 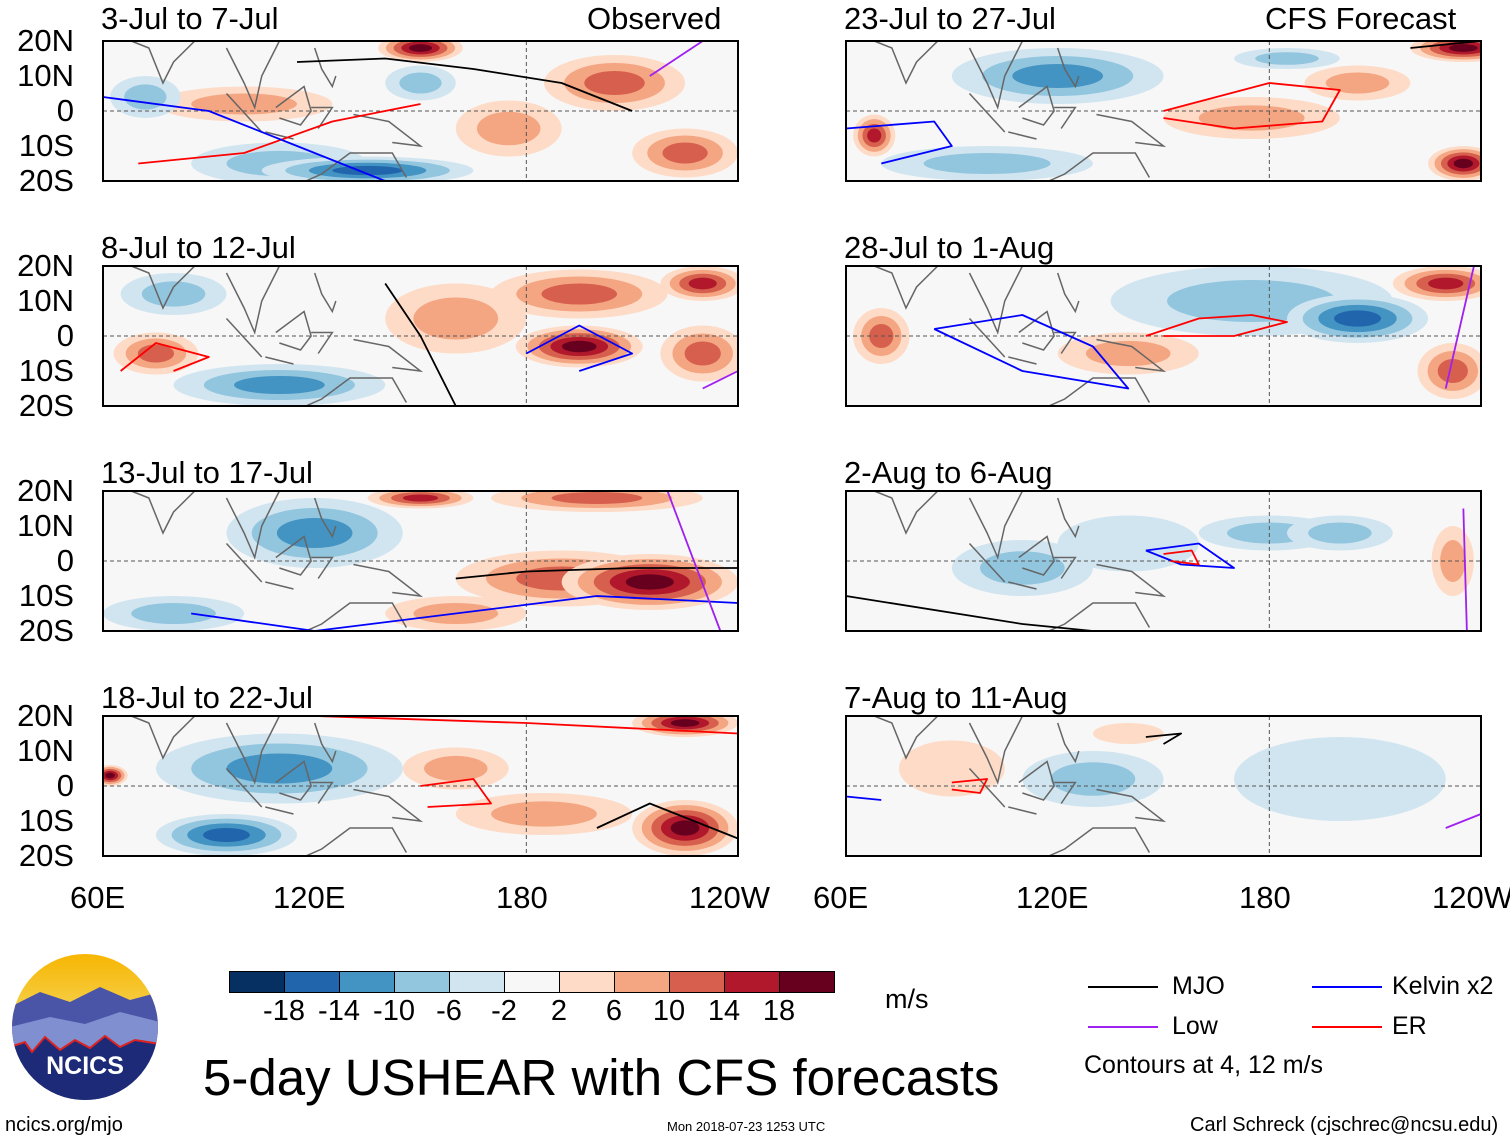 I want to click on legend-low-line, so click(x=1123, y=1027).